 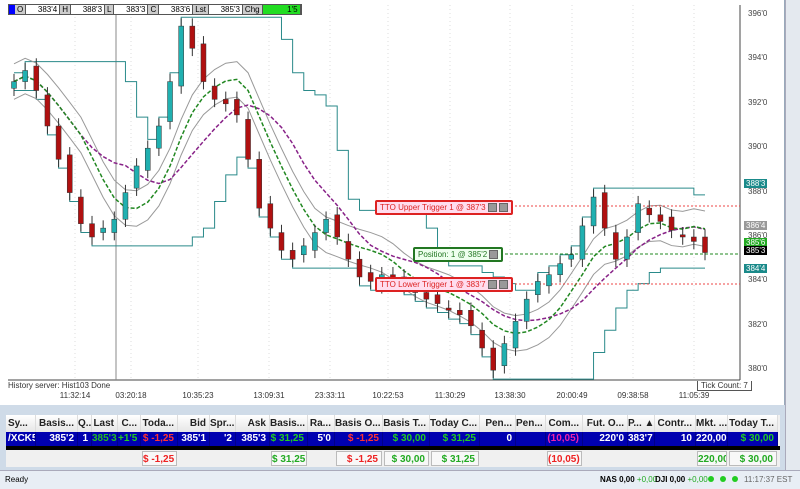 What do you see at coordinates (57, 439) in the screenshot?
I see `grid-cell: 385'2` at bounding box center [57, 439].